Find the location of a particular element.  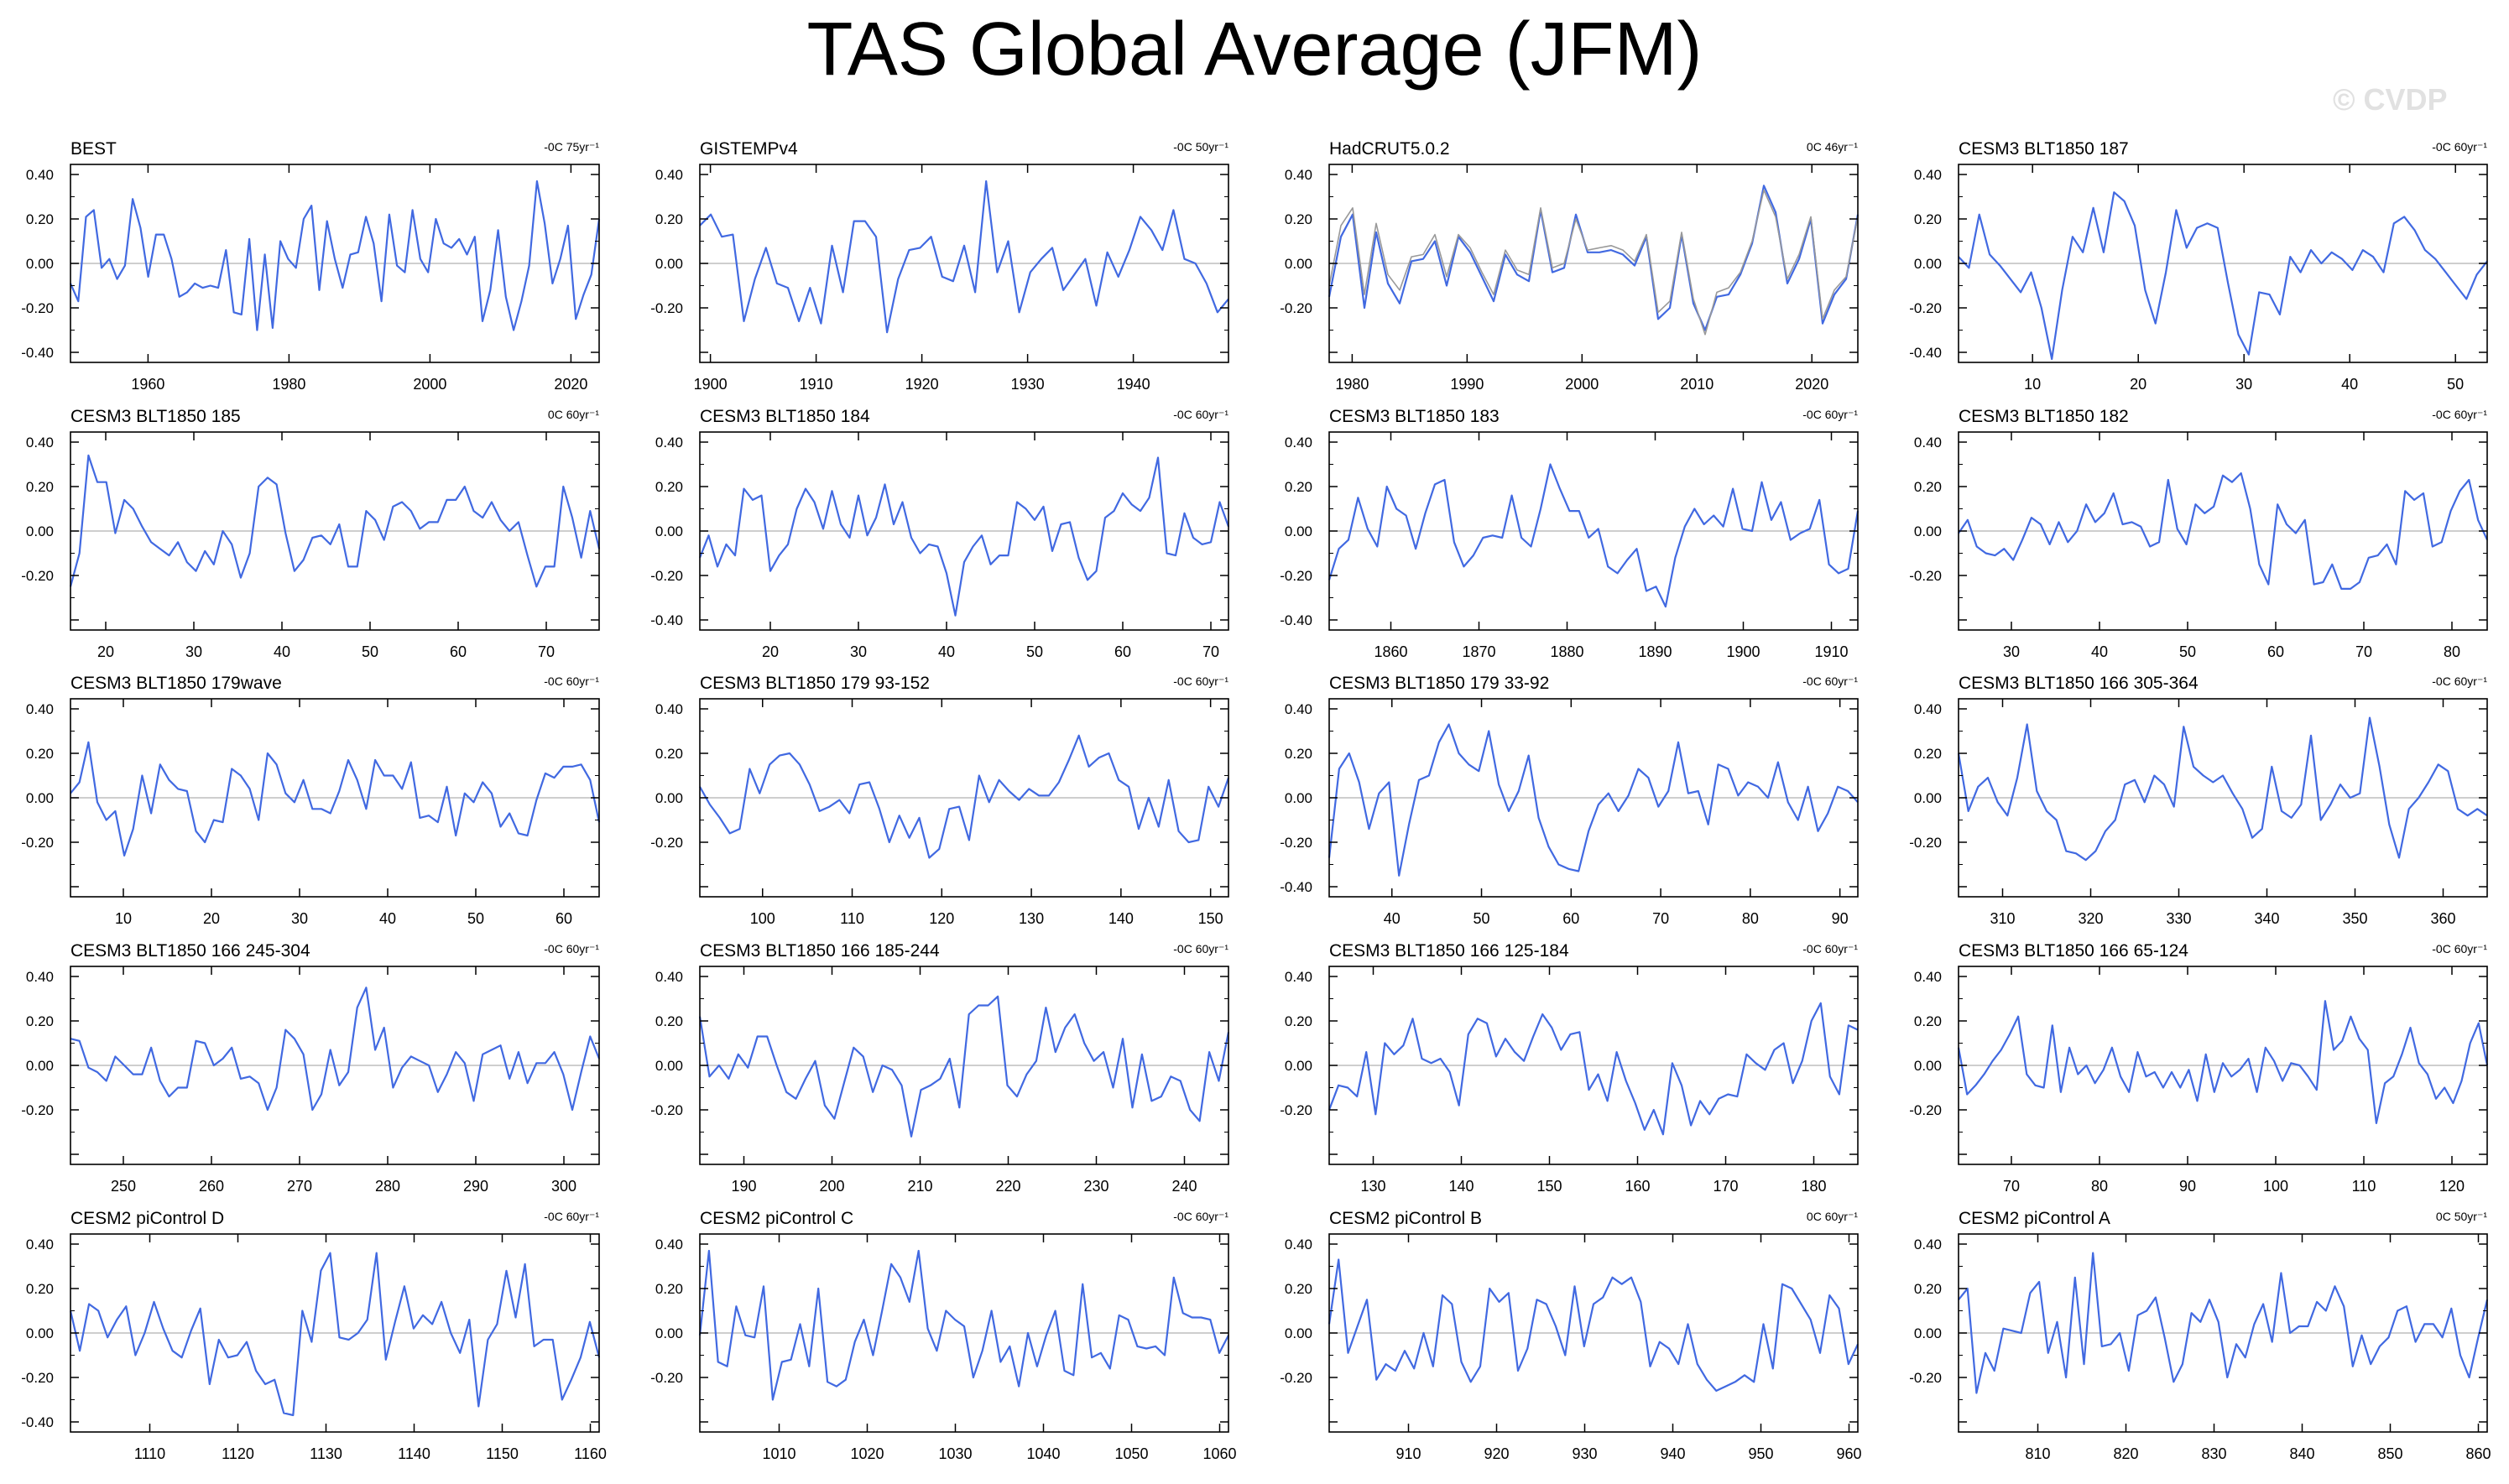

x-tick-label: 960 is located at coordinates (1849, 1453).